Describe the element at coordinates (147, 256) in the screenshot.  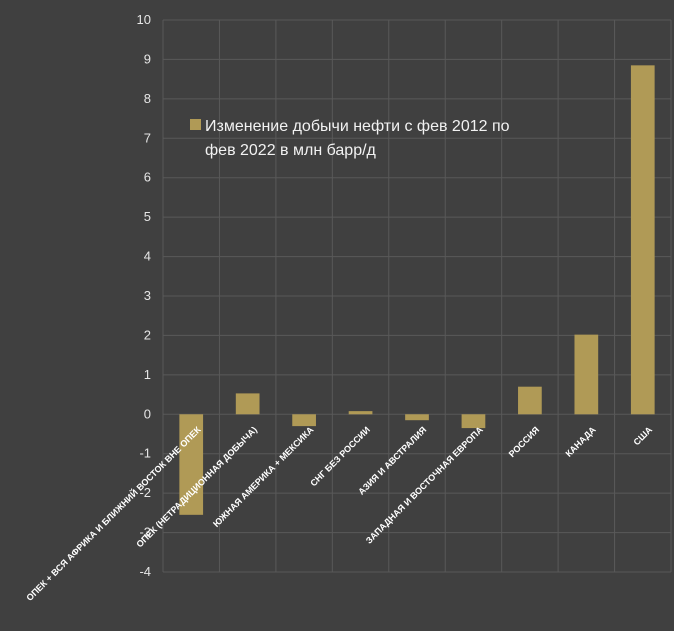
I see `y-tick-label: 4` at that location.